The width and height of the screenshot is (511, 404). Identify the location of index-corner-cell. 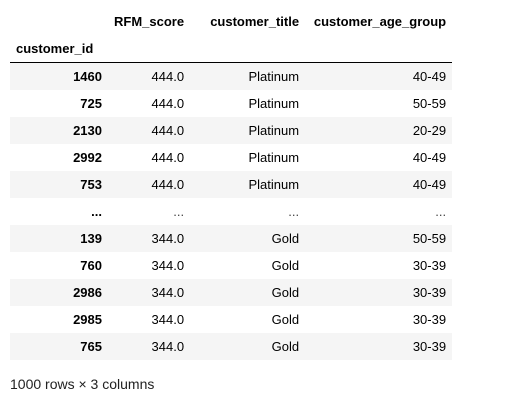
(59, 21).